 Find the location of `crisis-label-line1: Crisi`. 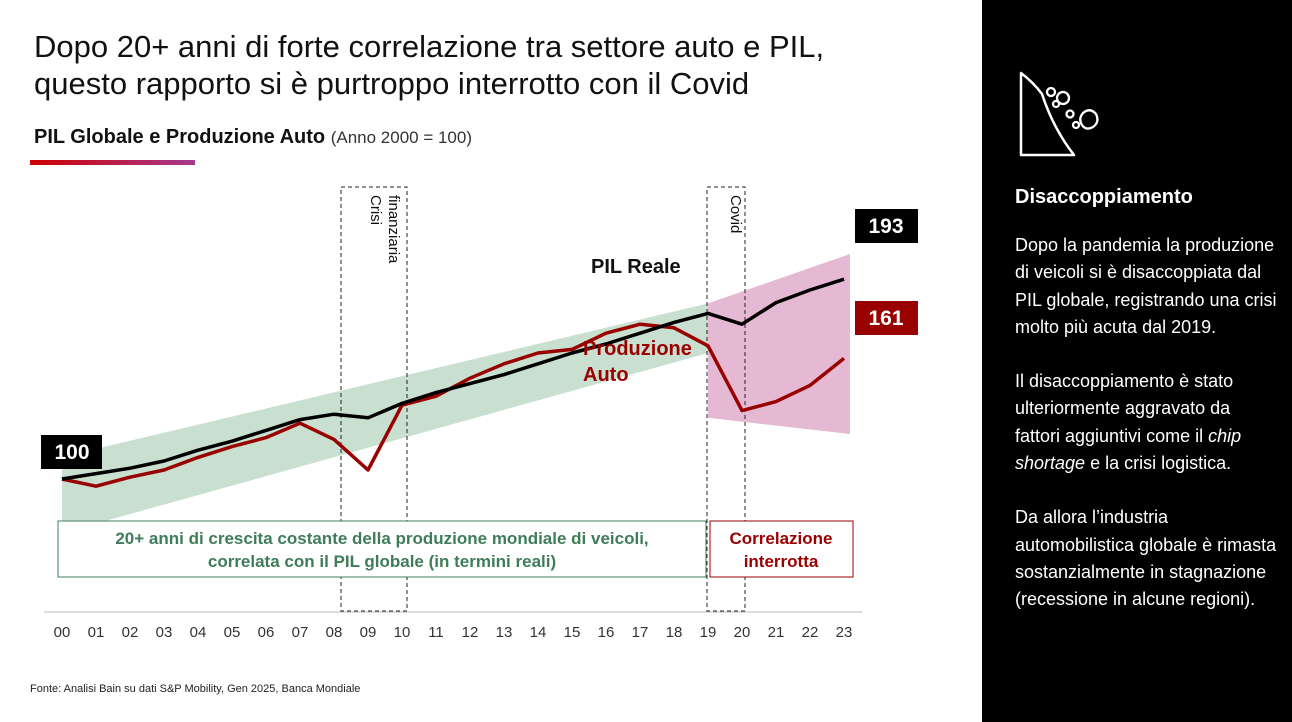

crisis-label-line1: Crisi is located at coordinates (375, 210).